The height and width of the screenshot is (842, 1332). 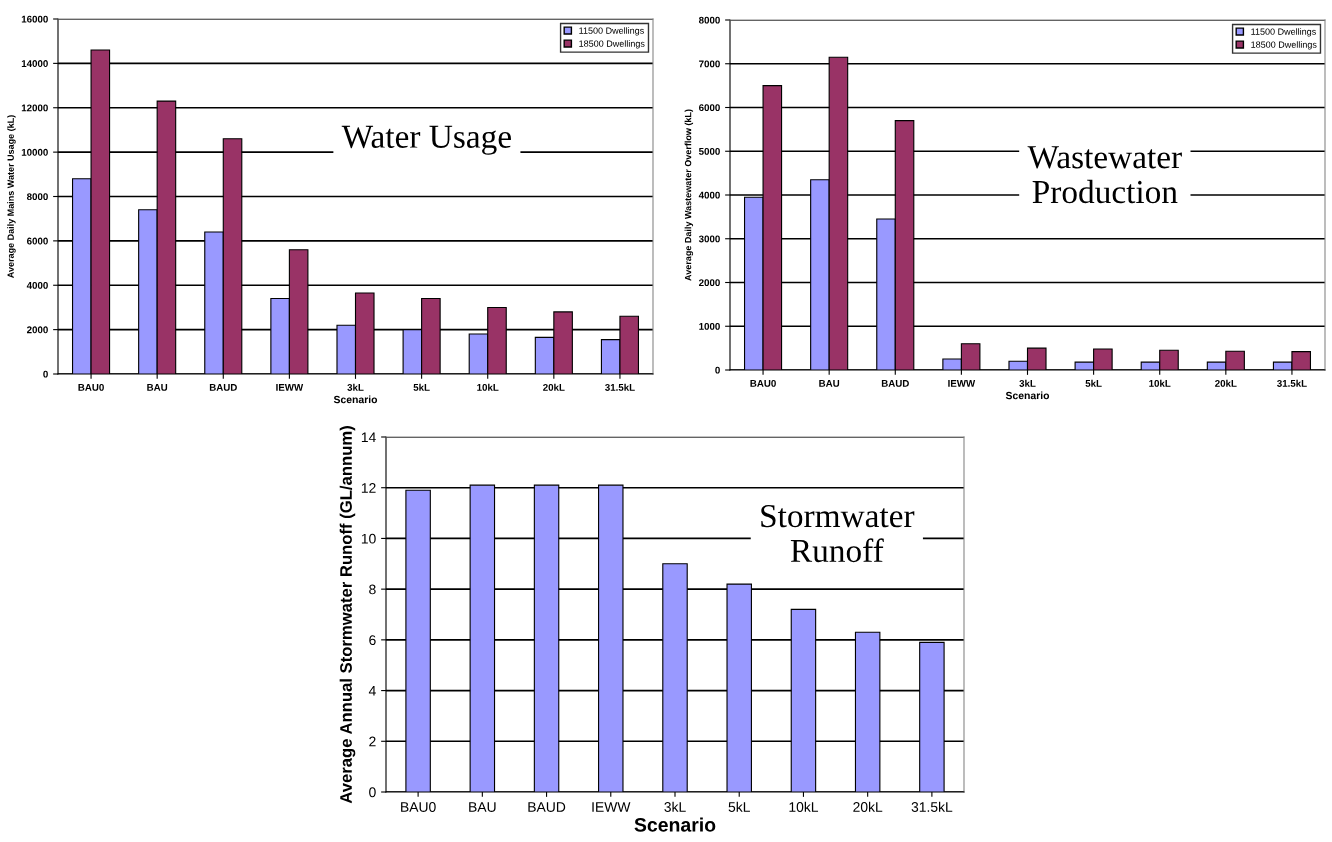 What do you see at coordinates (368, 437) in the screenshot?
I see `y-tick-label: 14` at bounding box center [368, 437].